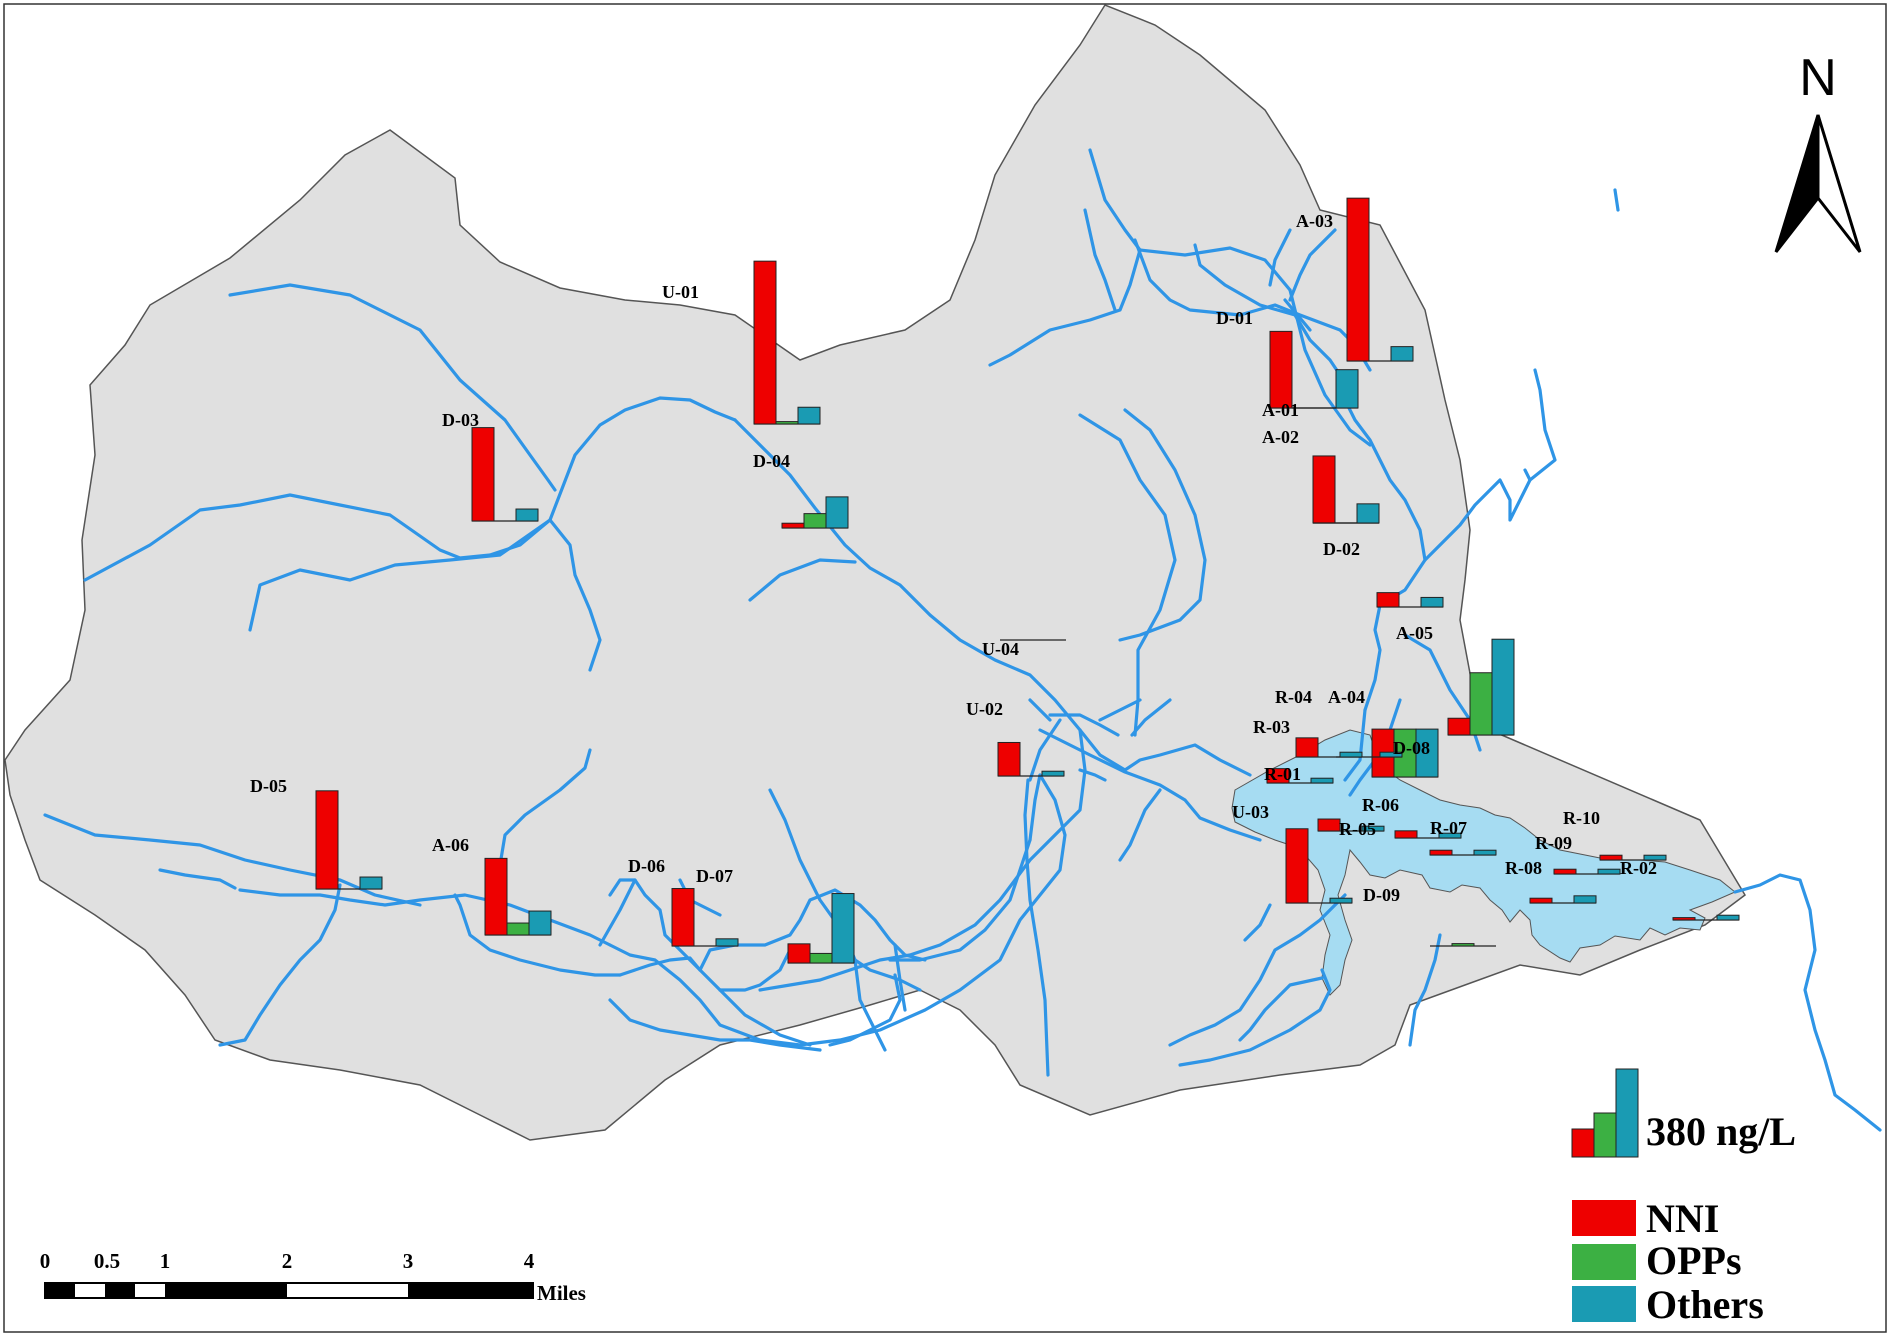 This screenshot has height=1337, width=1890. I want to click on scale-tick-0: 0, so click(45, 1261).